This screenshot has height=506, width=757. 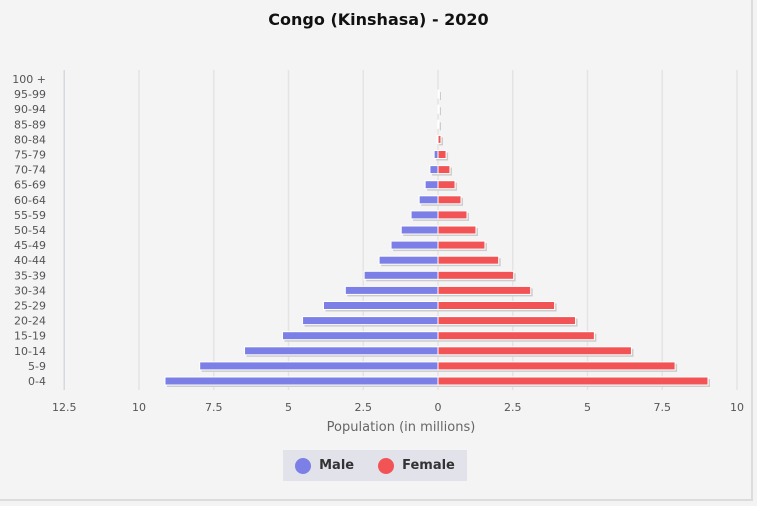 I want to click on y-tick-label: 20-24, so click(x=30, y=321).